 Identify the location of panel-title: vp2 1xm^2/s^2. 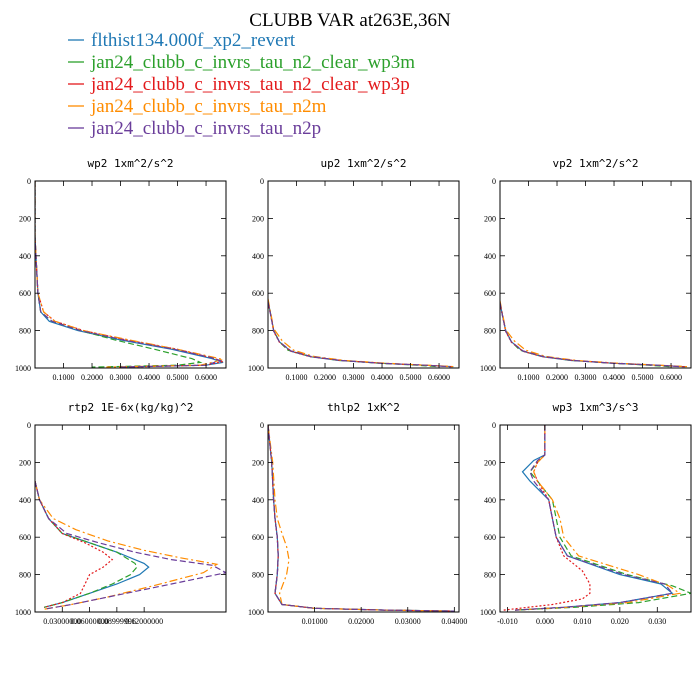
(595, 163).